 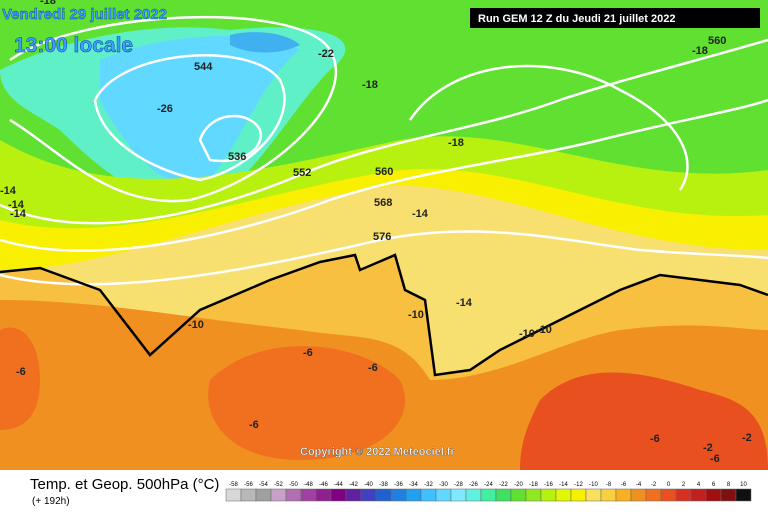 I want to click on contour-label: 552, so click(x=302, y=173).